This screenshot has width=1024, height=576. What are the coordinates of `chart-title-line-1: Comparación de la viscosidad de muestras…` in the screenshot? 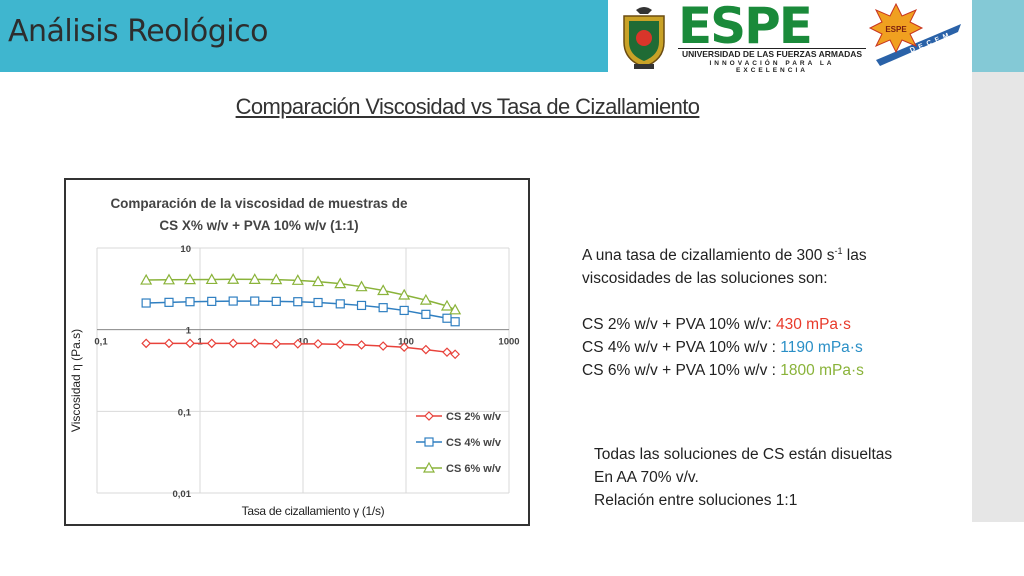 It's located at (259, 203).